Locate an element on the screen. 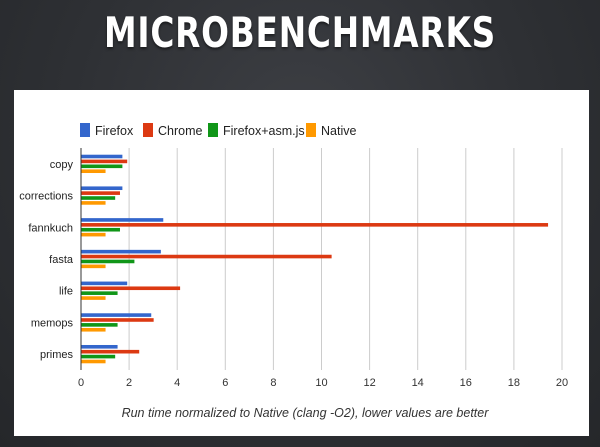 The image size is (600, 447). bar-primes-chrome is located at coordinates (110, 351).